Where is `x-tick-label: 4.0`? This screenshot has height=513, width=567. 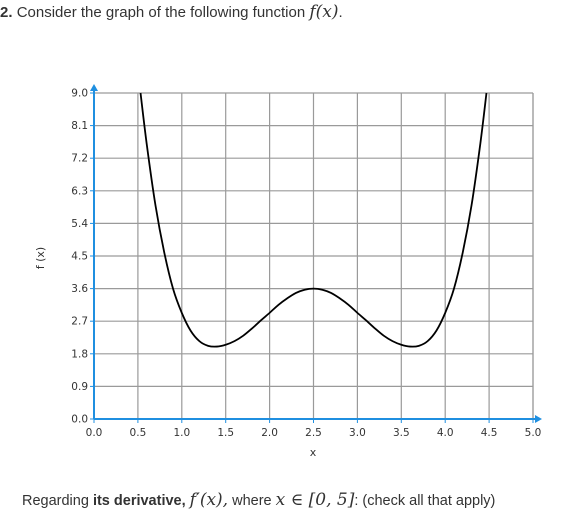 x-tick-label: 4.0 is located at coordinates (445, 433).